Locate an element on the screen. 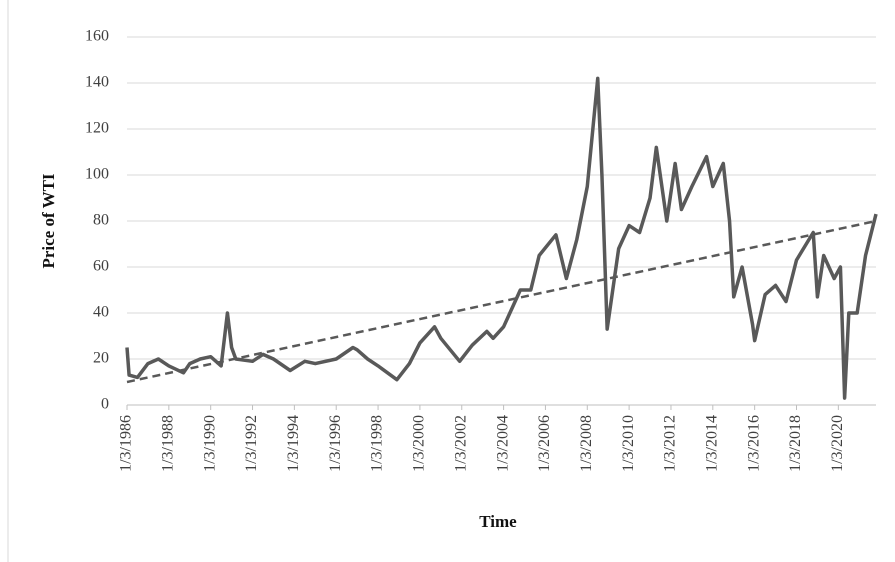  x-tick-label: 1/3/1988 is located at coordinates (168, 443).